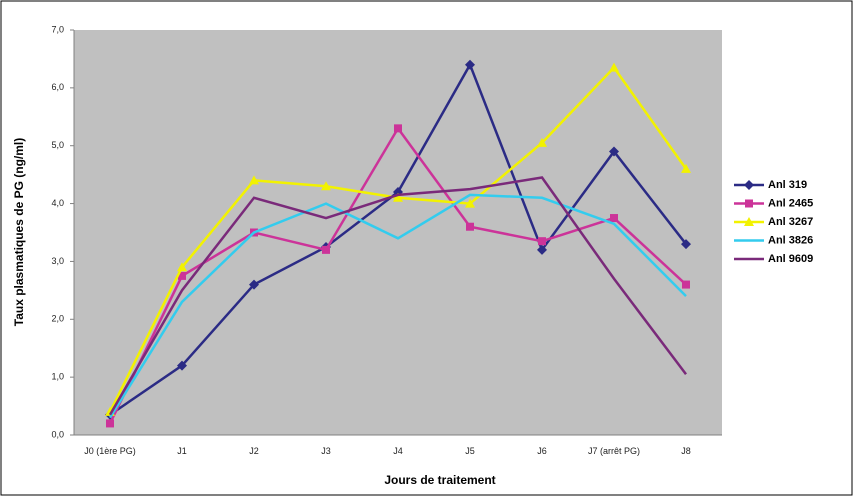 Image resolution: width=853 pixels, height=496 pixels. Describe the element at coordinates (686, 451) in the screenshot. I see `x-tick-label: J8` at that location.